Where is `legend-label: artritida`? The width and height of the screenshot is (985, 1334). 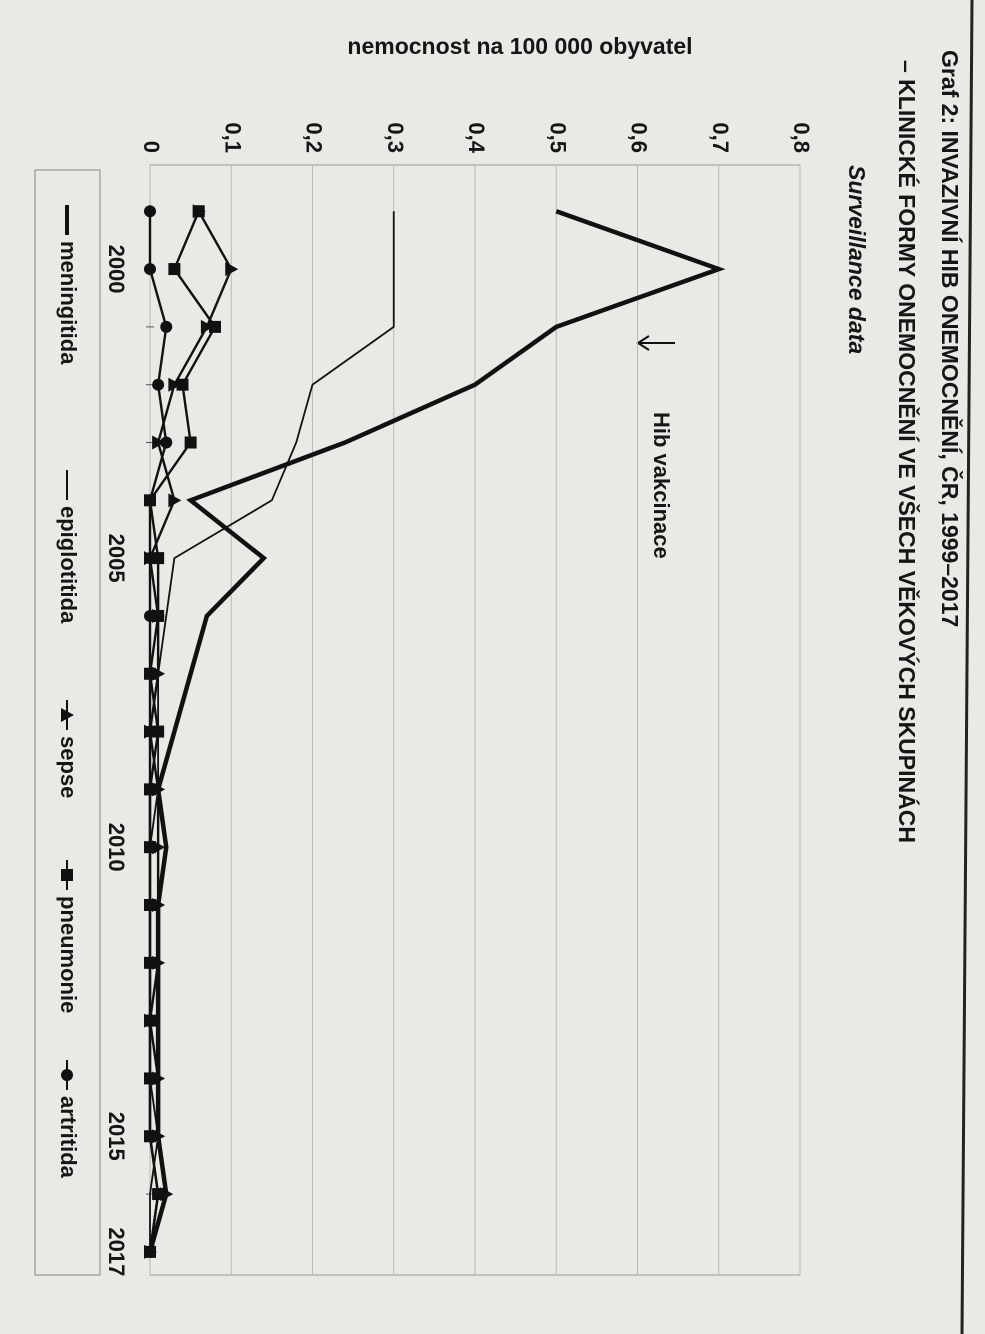 legend-label: artritida is located at coordinates (68, 1137).